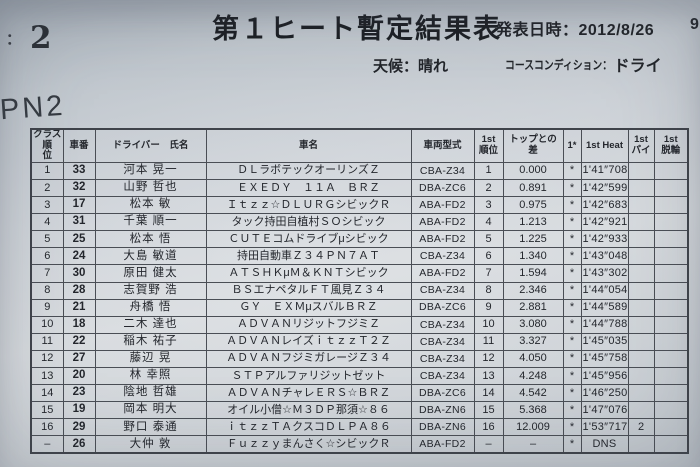 The height and width of the screenshot is (467, 700). What do you see at coordinates (308, 145) in the screenshot?
I see `header-car-name: 車名` at bounding box center [308, 145].